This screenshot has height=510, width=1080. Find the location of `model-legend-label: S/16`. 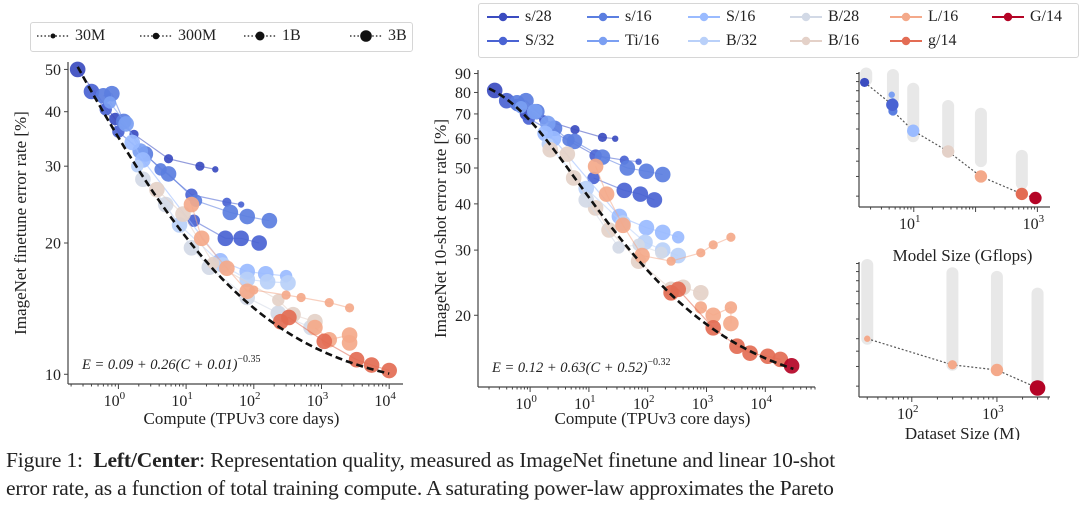

model-legend-label: S/16 is located at coordinates (741, 16).